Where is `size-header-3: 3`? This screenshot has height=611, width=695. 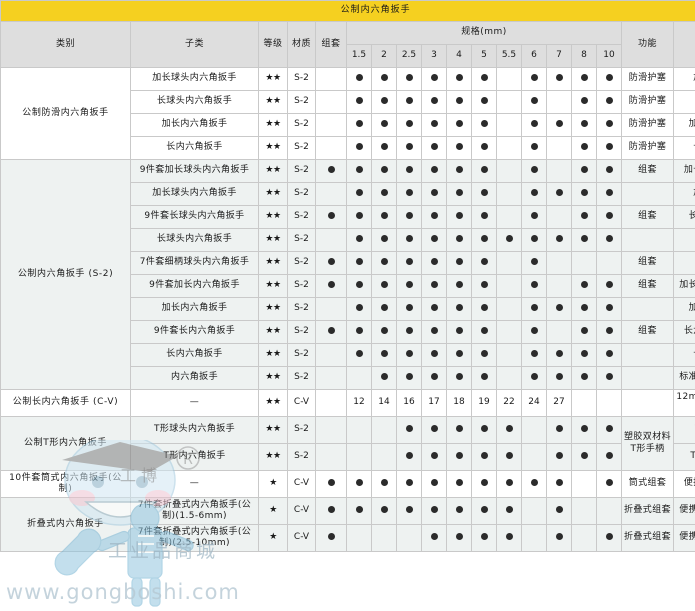 size-header-3: 3 is located at coordinates (434, 56).